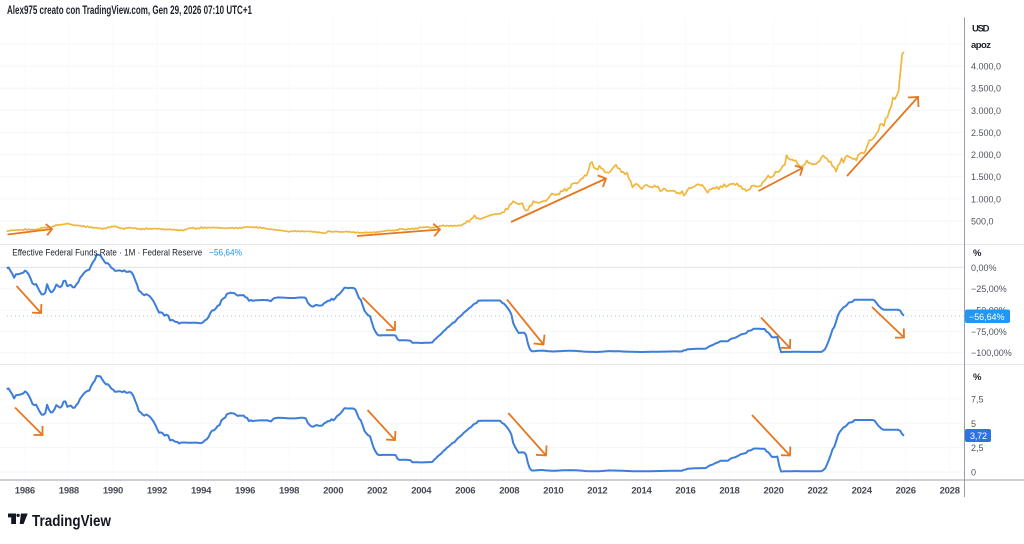  What do you see at coordinates (986, 89) in the screenshot?
I see `svg-text: 3.500,0` at bounding box center [986, 89].